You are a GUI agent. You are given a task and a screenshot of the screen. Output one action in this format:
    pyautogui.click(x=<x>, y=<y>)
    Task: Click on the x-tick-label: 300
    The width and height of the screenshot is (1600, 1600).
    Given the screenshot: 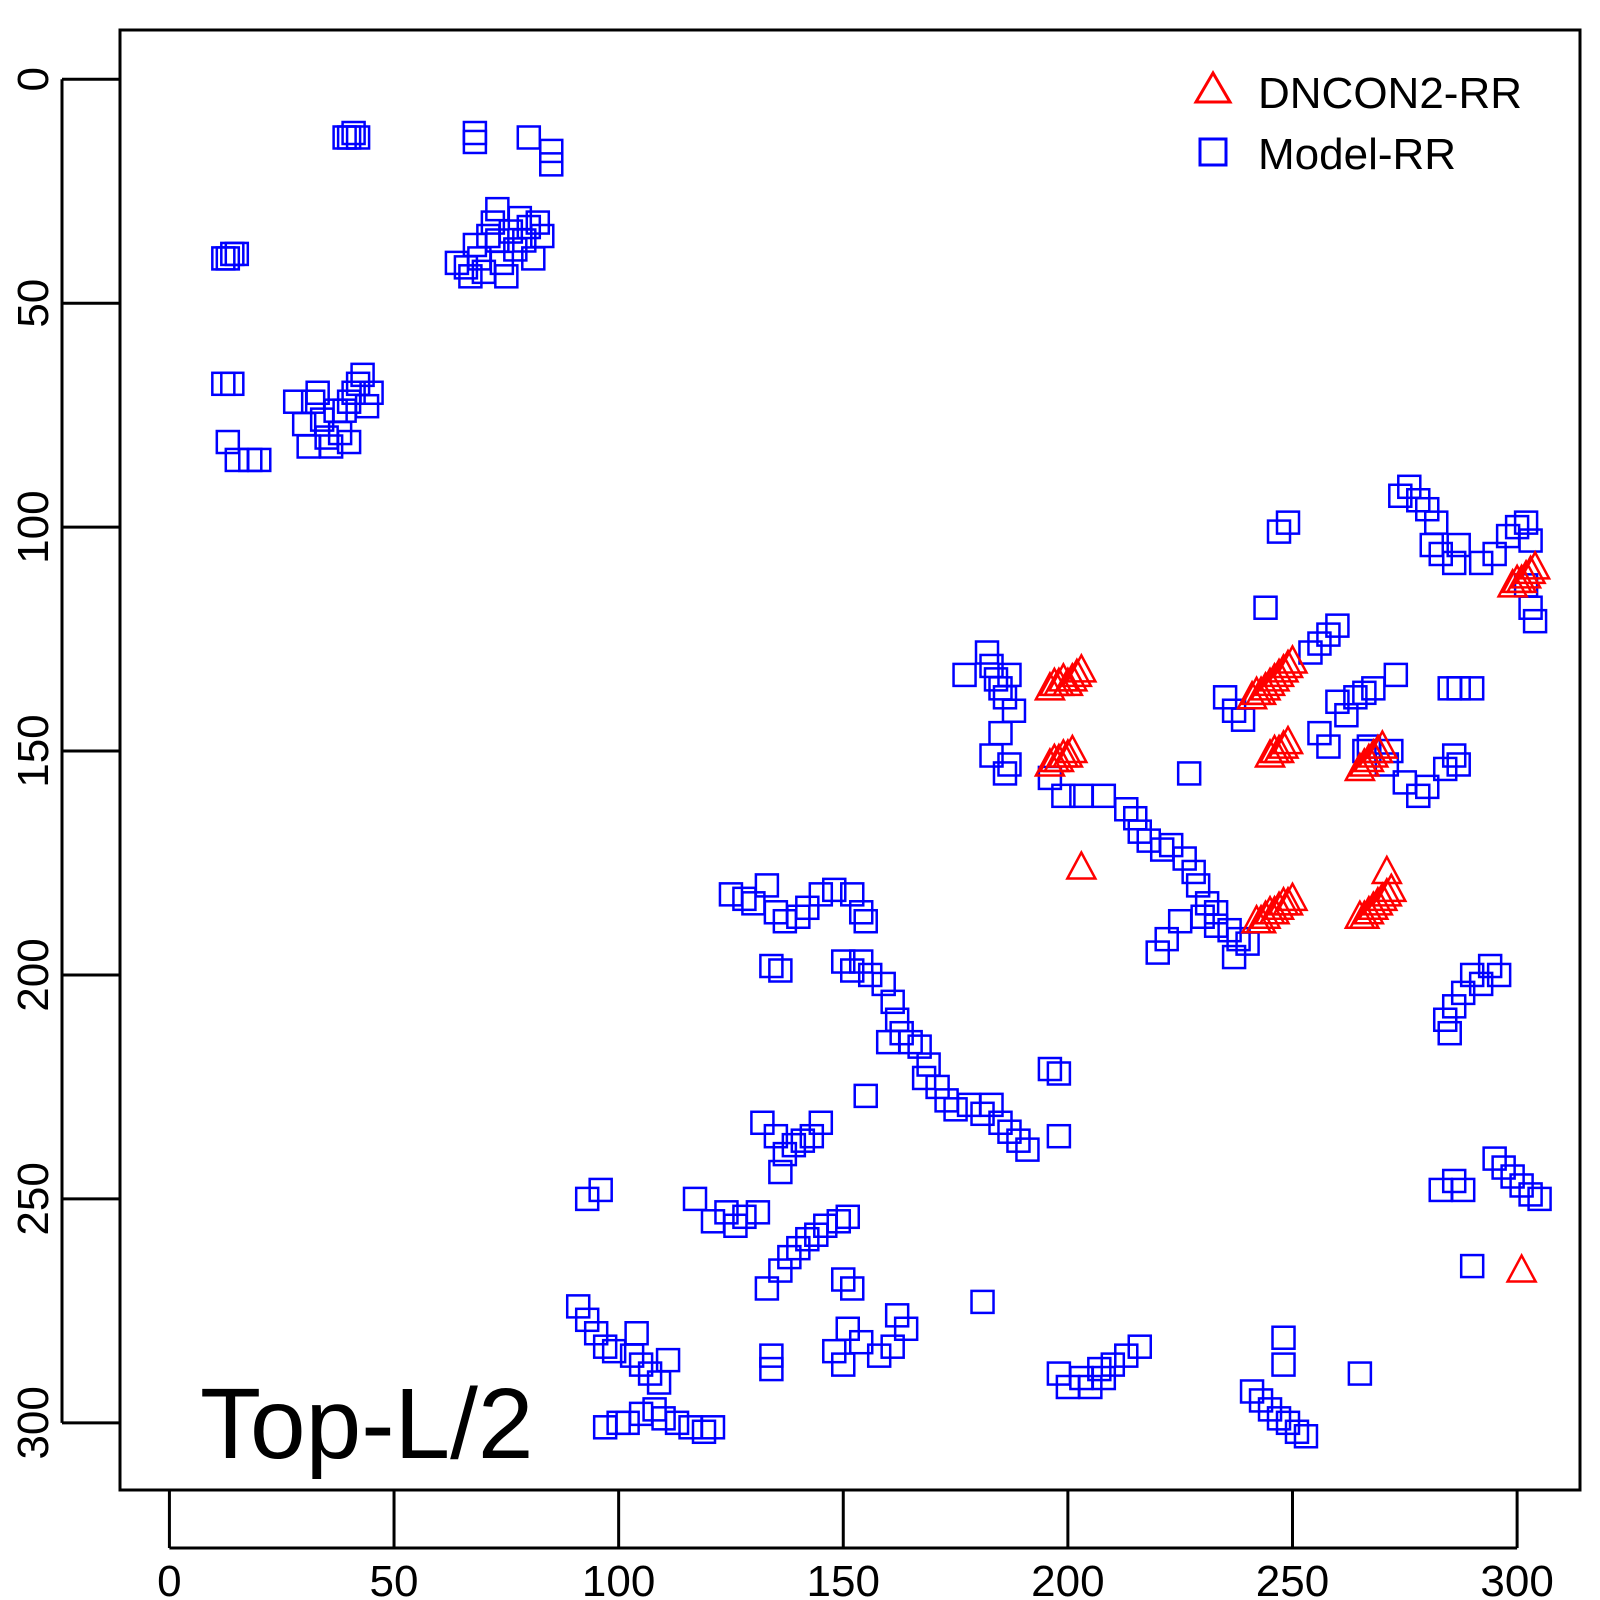 What is the action you would take?
    pyautogui.click(x=1516, y=1578)
    